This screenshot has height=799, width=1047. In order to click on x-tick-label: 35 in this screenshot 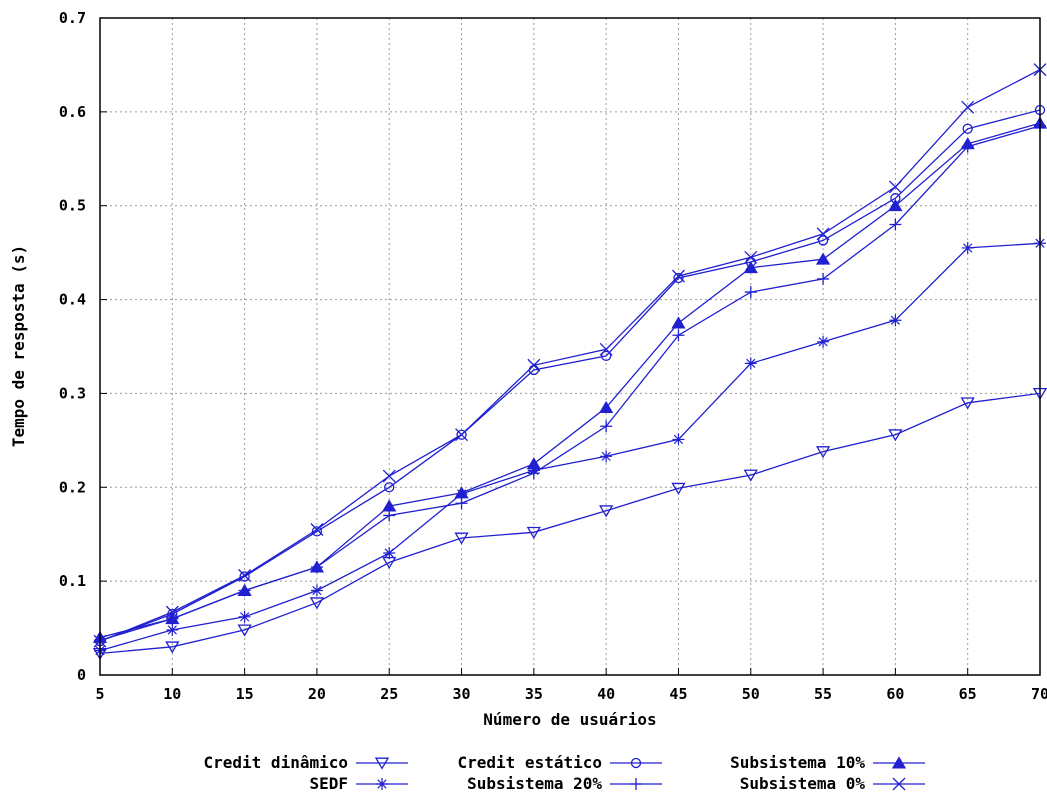, I will do `click(534, 694)`.